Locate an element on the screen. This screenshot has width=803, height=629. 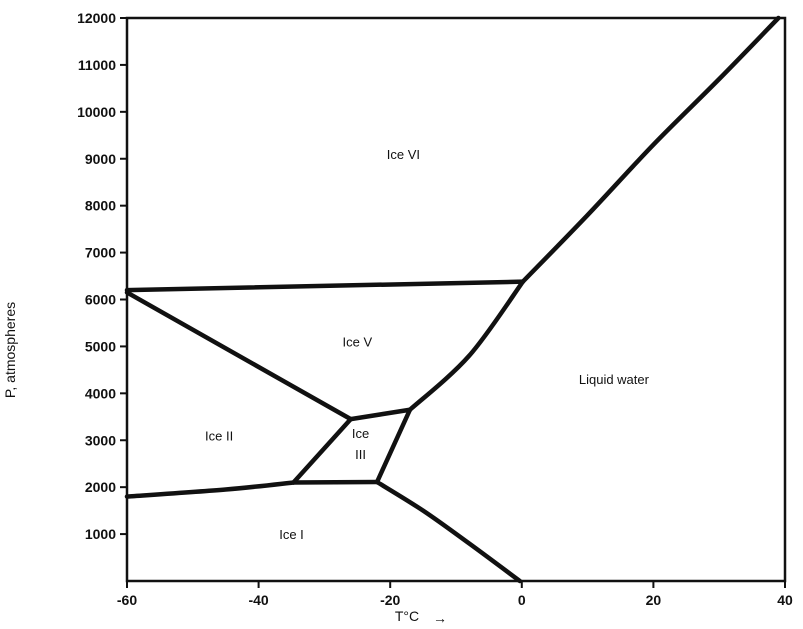
y-tick-label: 3000 is located at coordinates (100, 440).